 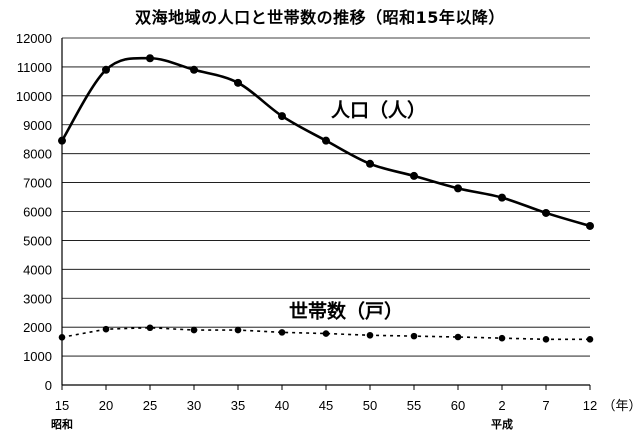 What do you see at coordinates (194, 405) in the screenshot?
I see `x-tick-label: 30` at bounding box center [194, 405].